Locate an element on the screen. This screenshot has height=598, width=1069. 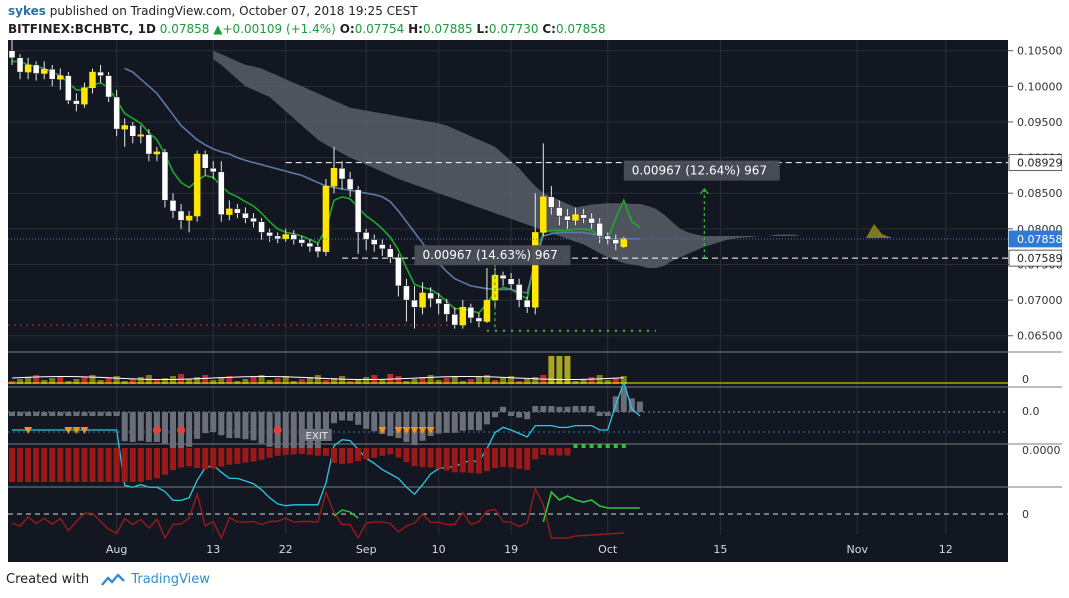
time-tick-label: Sep is located at coordinates (366, 549).